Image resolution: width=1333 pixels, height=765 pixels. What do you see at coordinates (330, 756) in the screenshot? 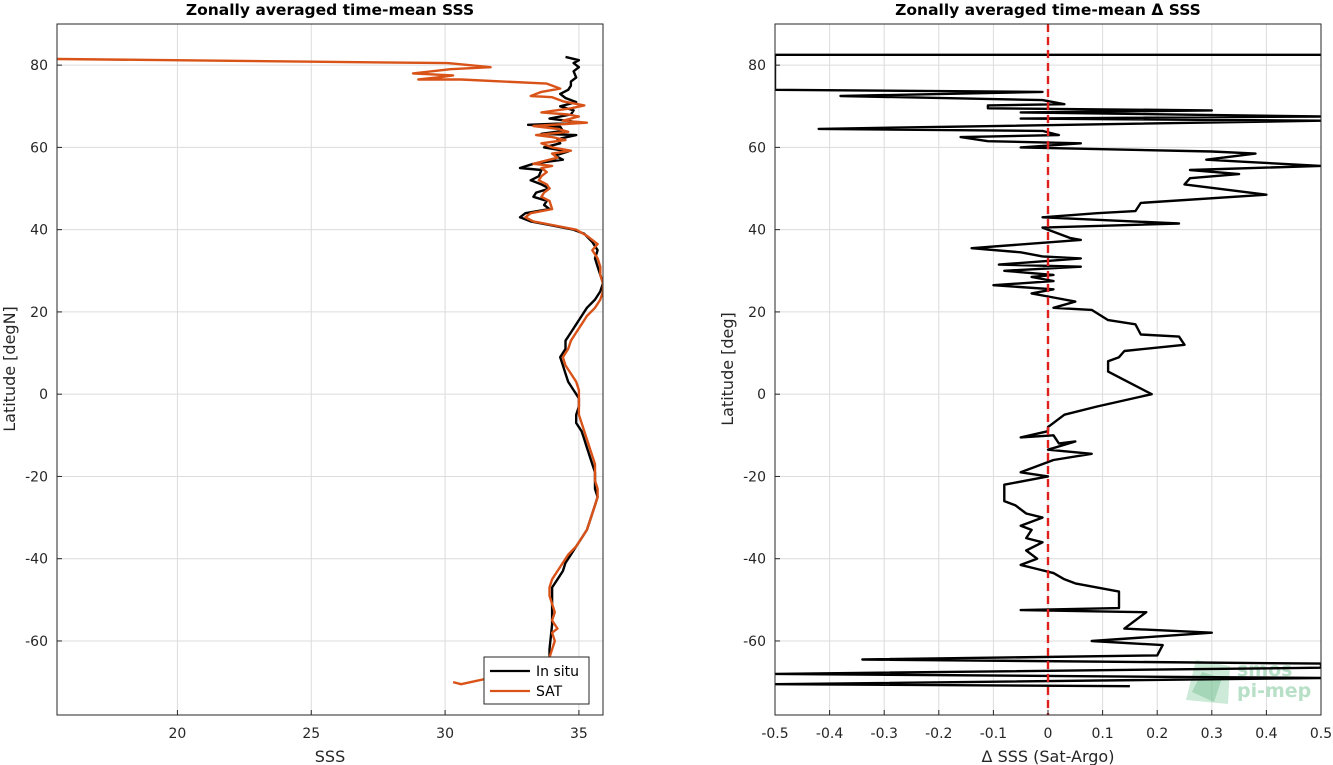
I see `sss-x-label: SSS` at bounding box center [330, 756].